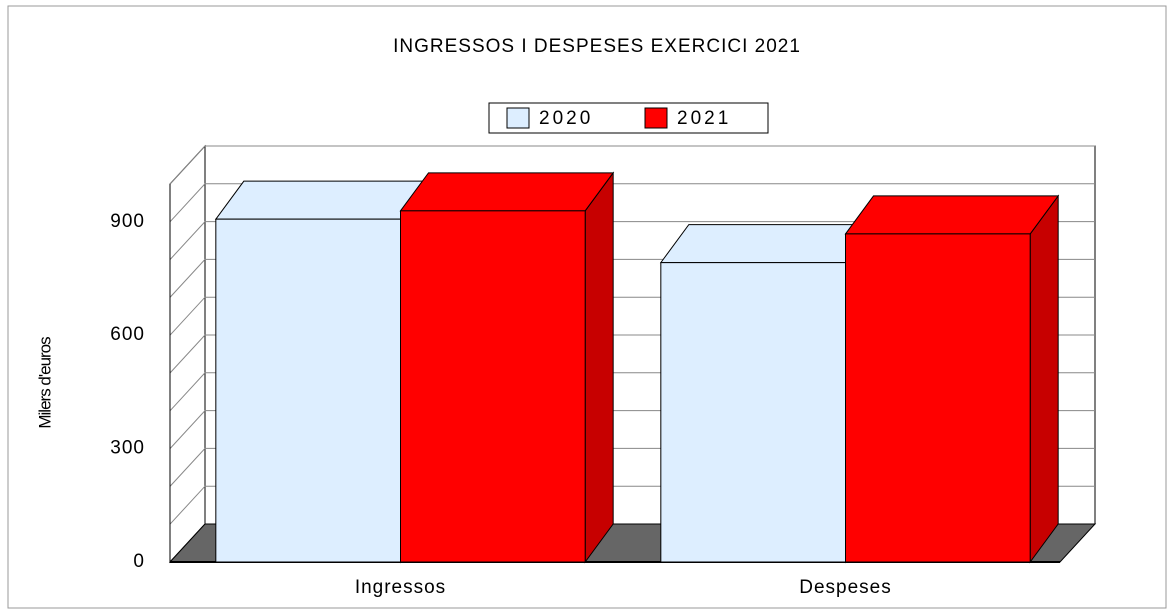 The image size is (1175, 614). Describe the element at coordinates (44, 383) in the screenshot. I see `y-axis-label: Milers d'euros` at that location.